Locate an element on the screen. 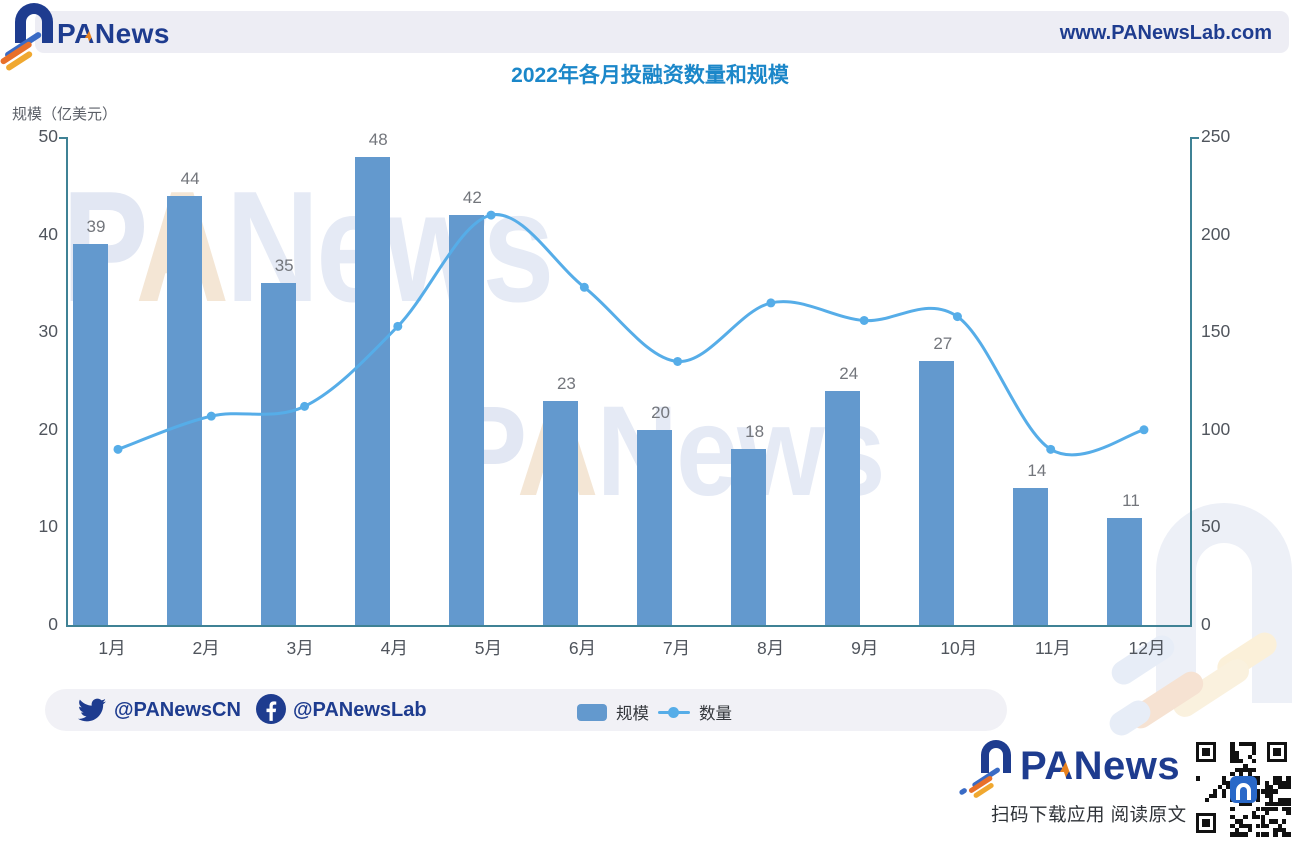 The width and height of the screenshot is (1300, 851). left-axis-tick: 0 is located at coordinates (53, 624).